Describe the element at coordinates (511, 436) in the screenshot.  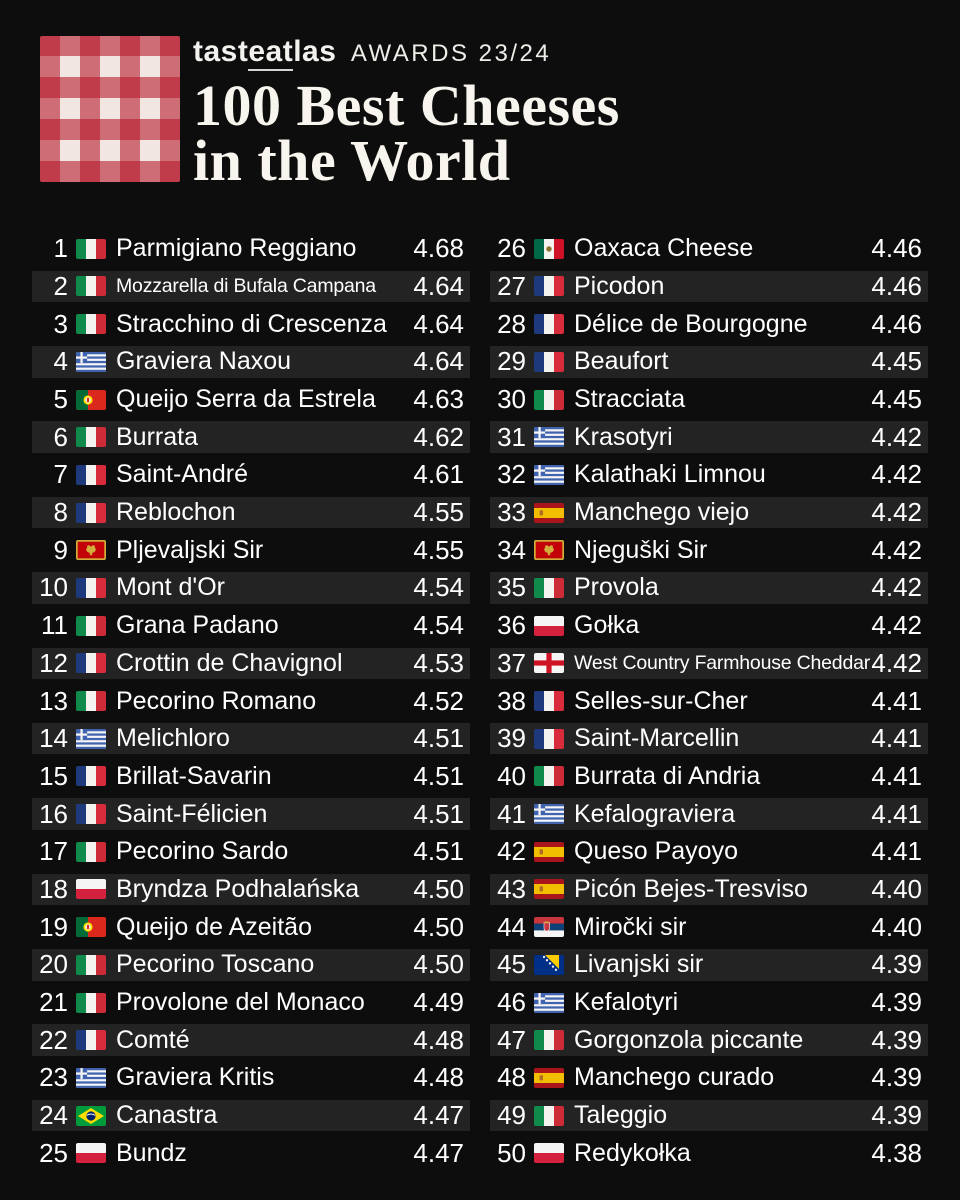
I see `rank: 31` at that location.